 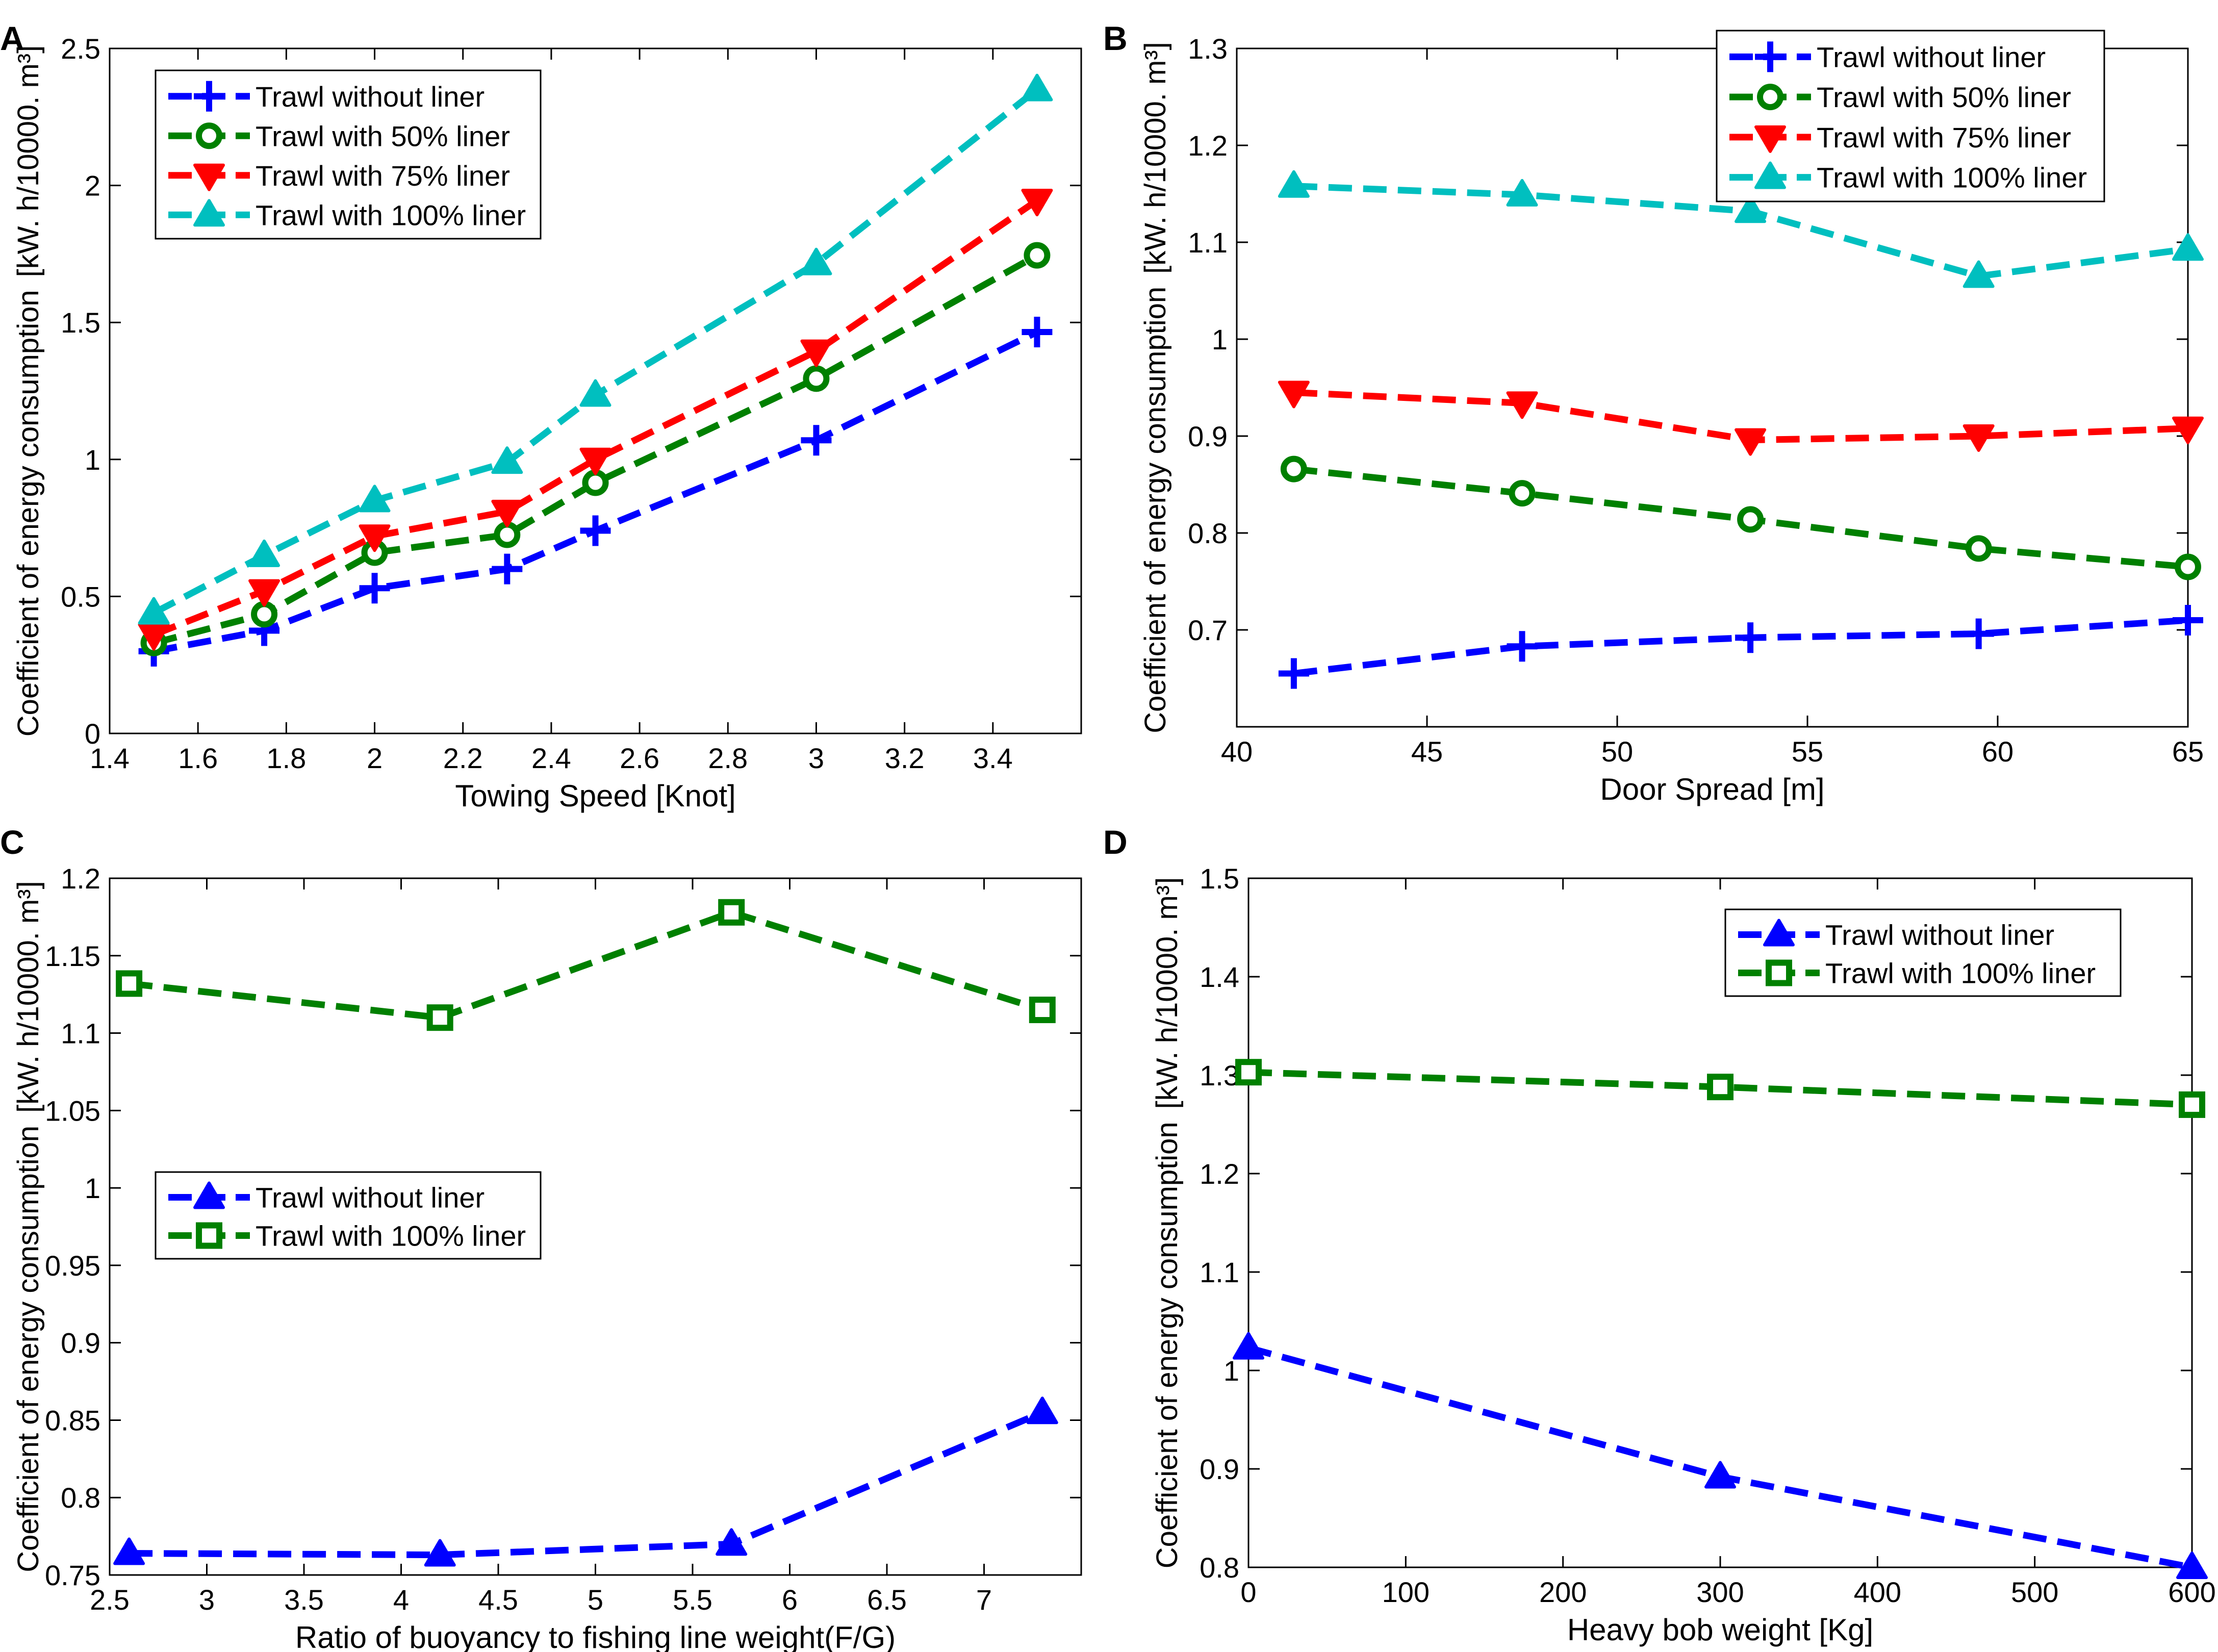 What do you see at coordinates (639, 758) in the screenshot?
I see `x-tick-label: 2.6` at bounding box center [639, 758].